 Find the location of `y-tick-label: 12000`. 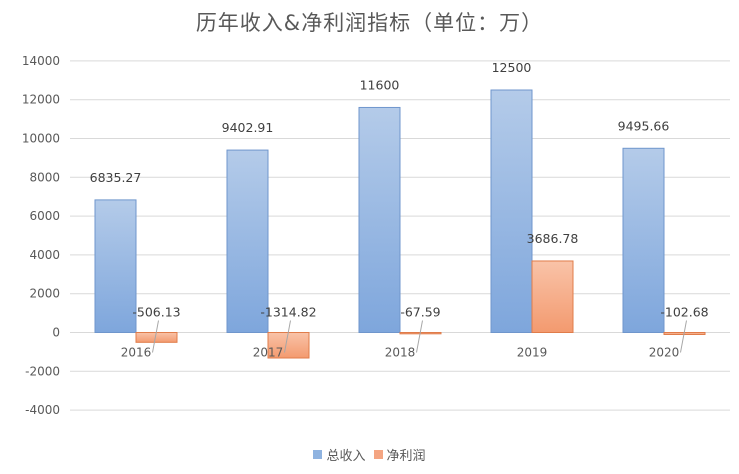

y-tick-label: 12000 is located at coordinates (41, 100).